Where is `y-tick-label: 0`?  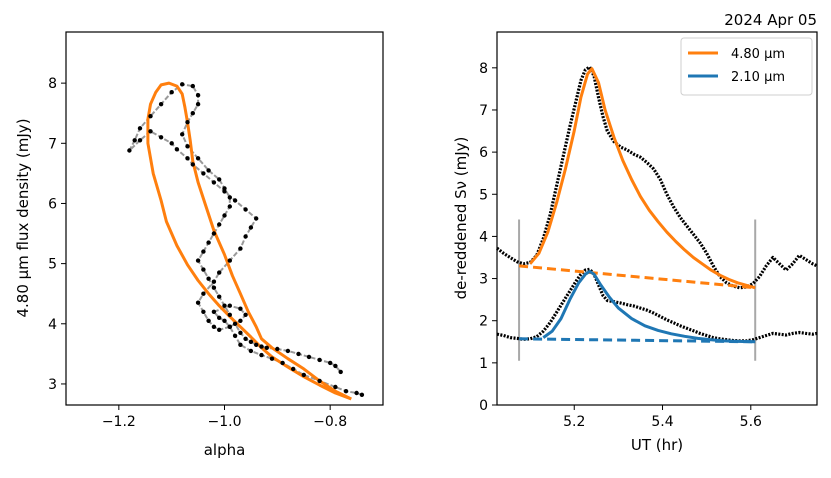 y-tick-label: 0 is located at coordinates (483, 406).